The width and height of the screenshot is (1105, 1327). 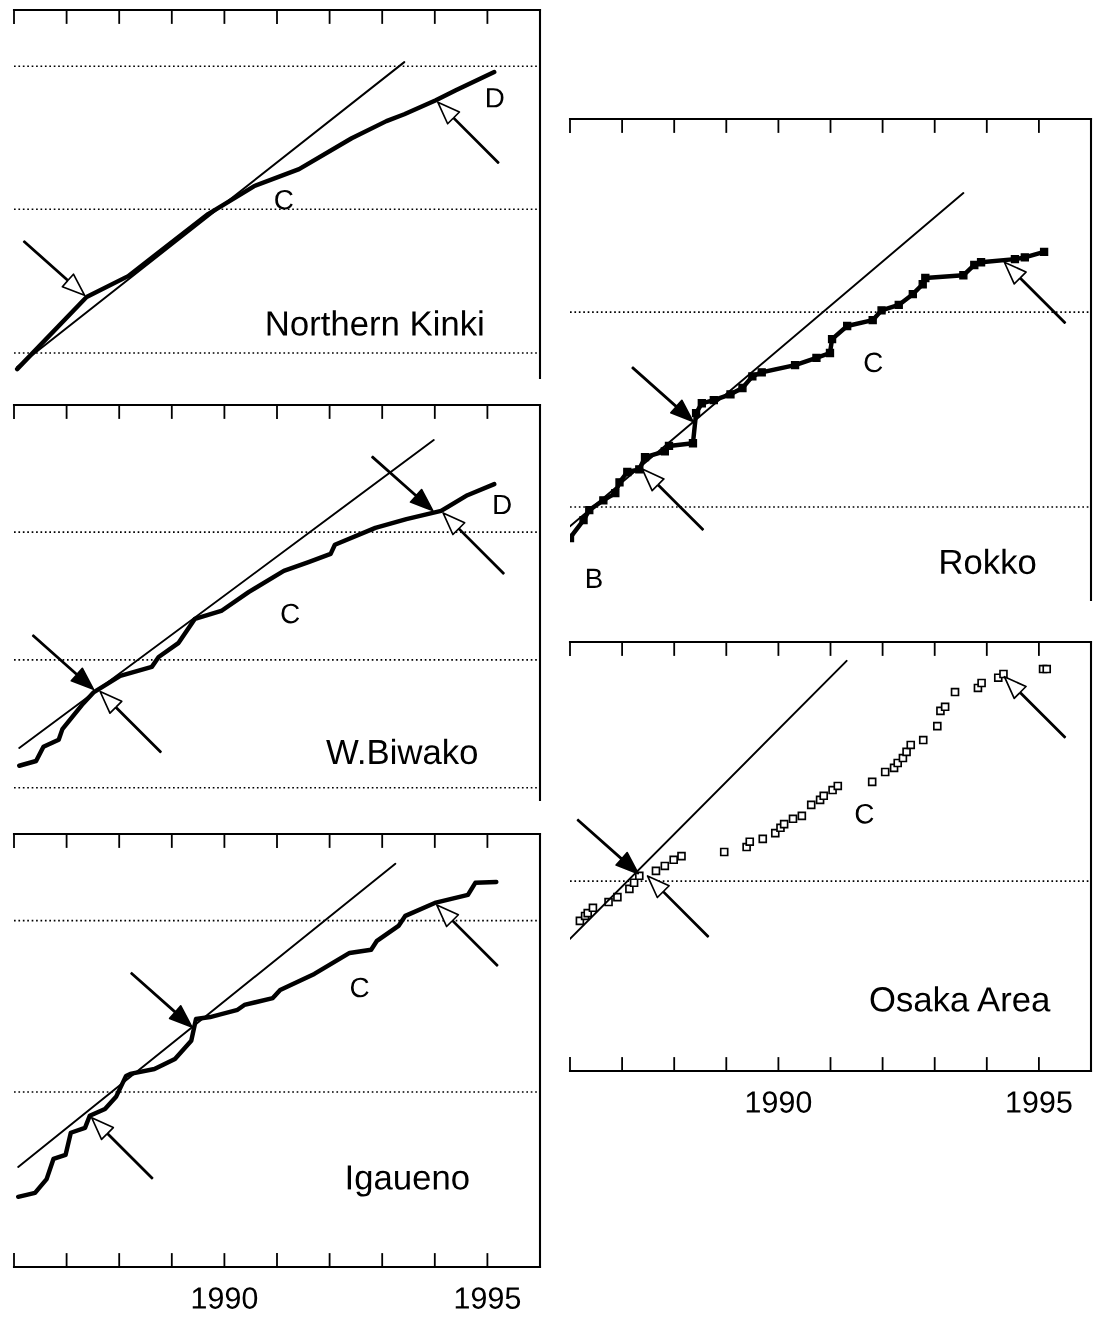 What do you see at coordinates (375, 323) in the screenshot?
I see `text: Northern Kinki` at bounding box center [375, 323].